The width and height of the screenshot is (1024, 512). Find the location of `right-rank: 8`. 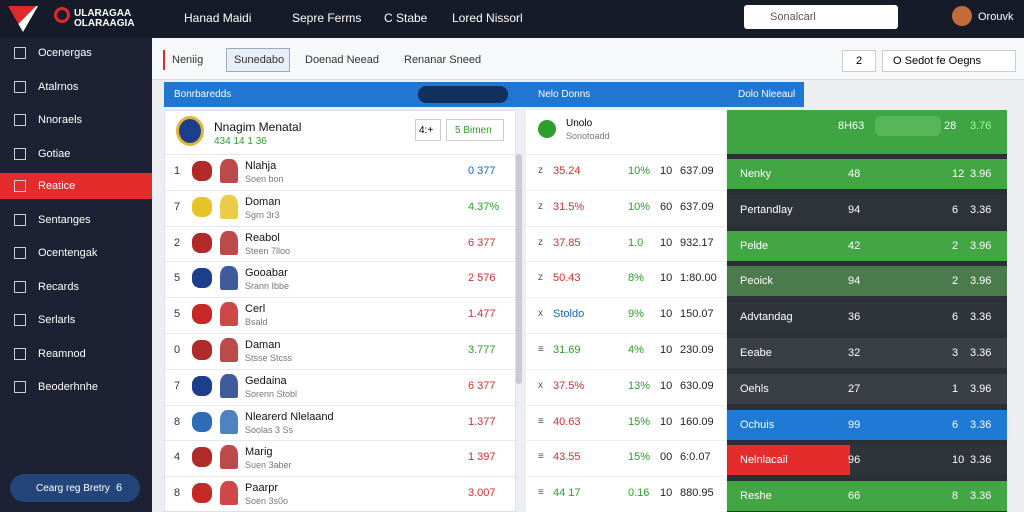

right-rank: 8 is located at coordinates (955, 496).